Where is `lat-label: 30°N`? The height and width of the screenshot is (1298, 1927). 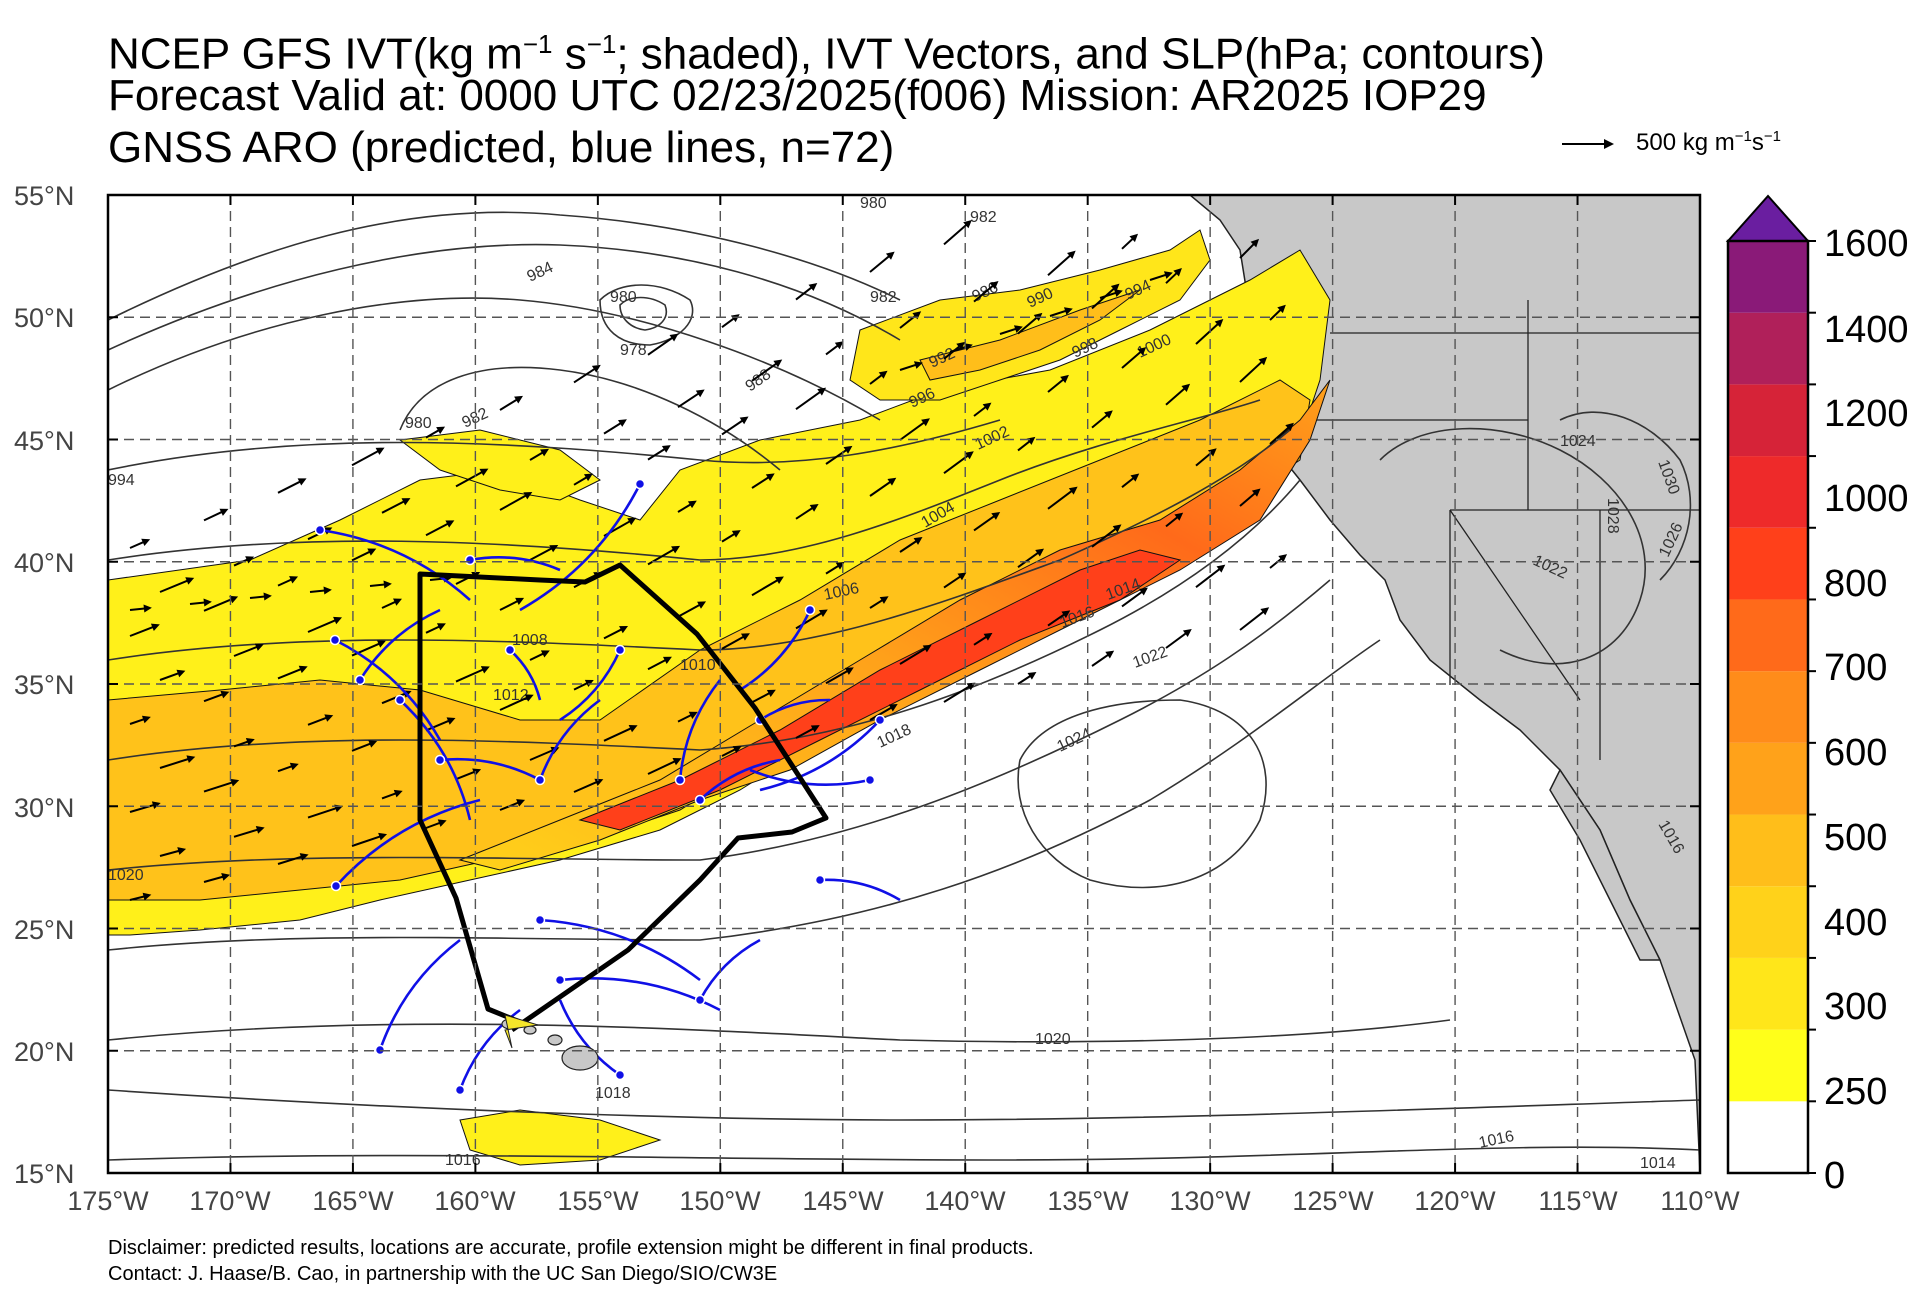 lat-label: 30°N is located at coordinates (44, 808).